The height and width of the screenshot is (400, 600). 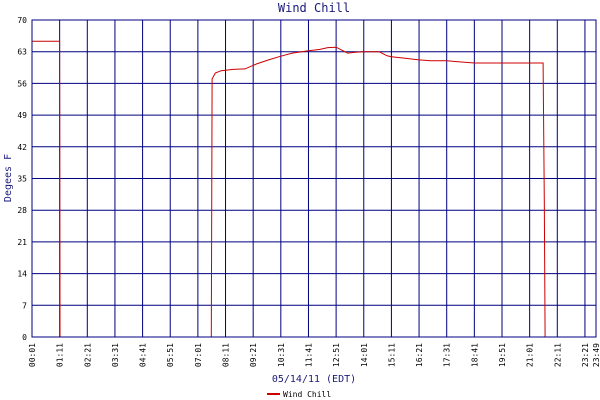 What do you see at coordinates (8, 178) in the screenshot?
I see `y-axis-label: Degees F` at bounding box center [8, 178].